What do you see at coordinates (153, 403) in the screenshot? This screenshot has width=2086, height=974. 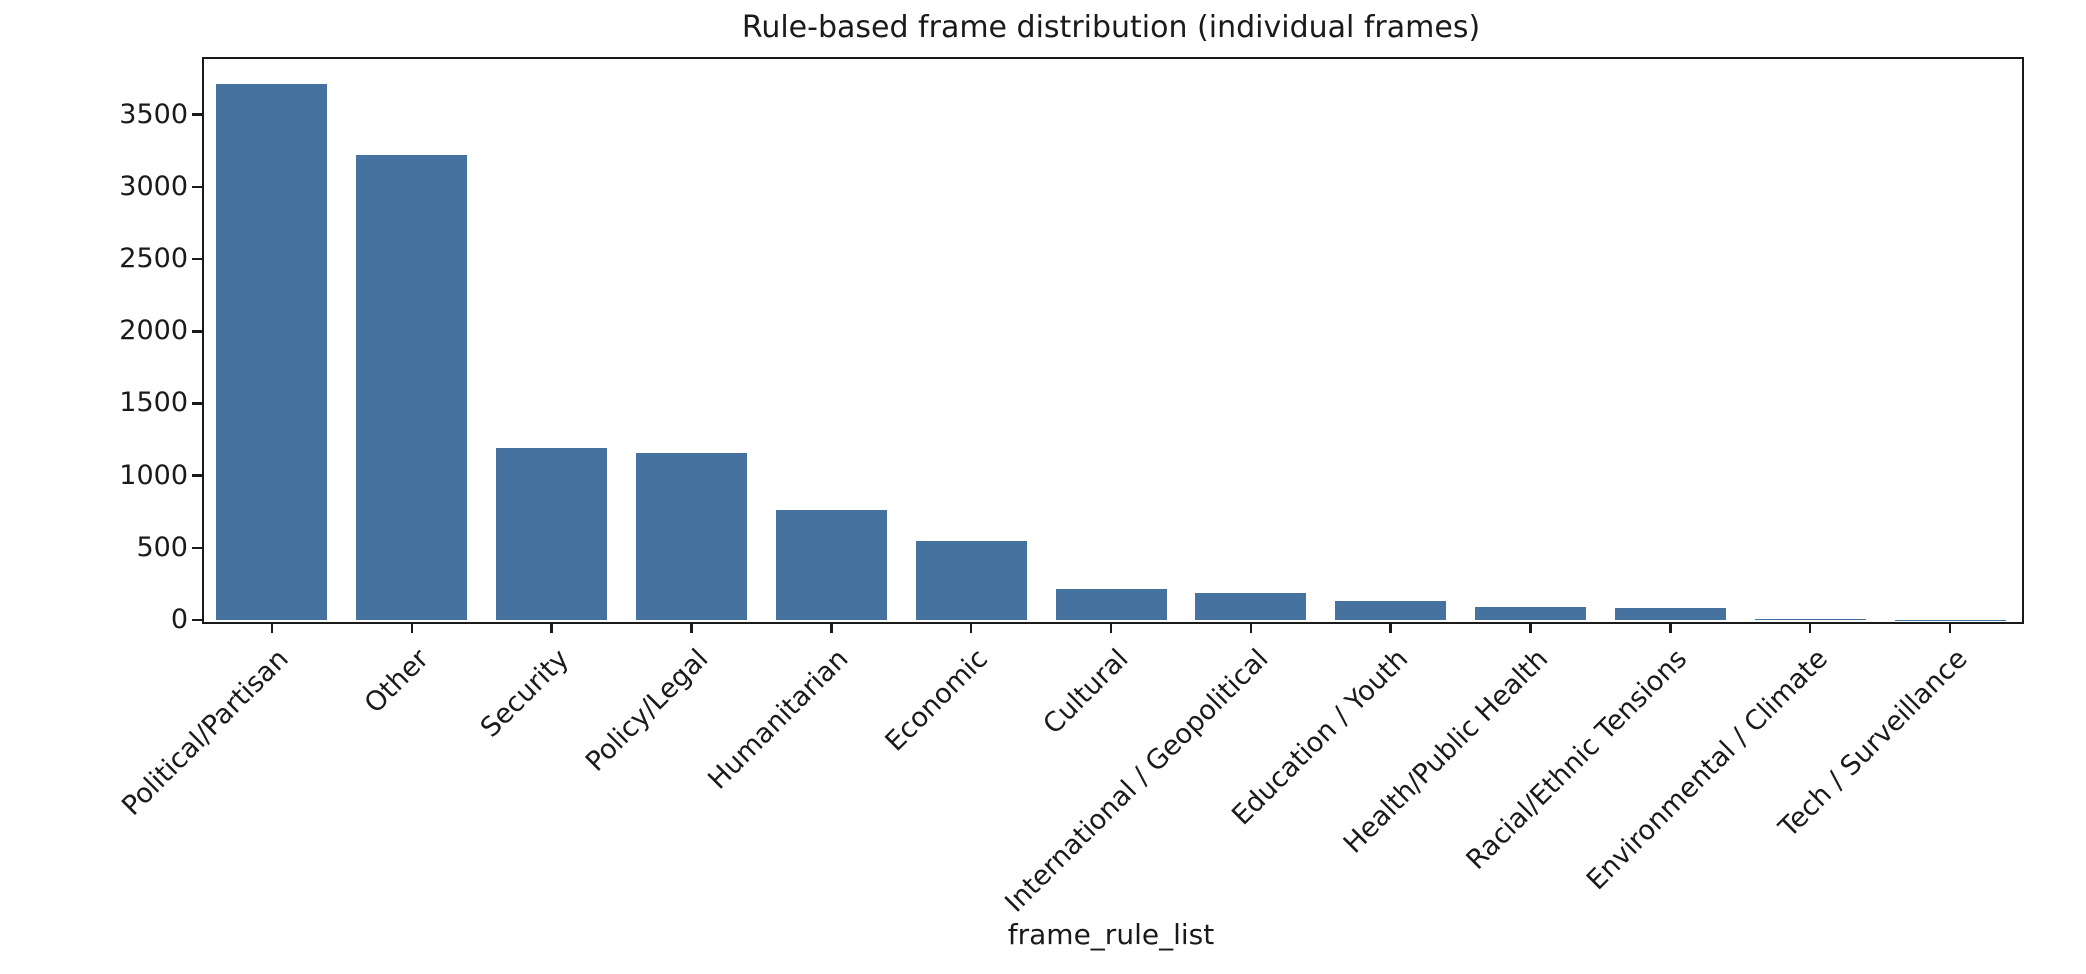 I see `y-tick-label: 1500` at bounding box center [153, 403].